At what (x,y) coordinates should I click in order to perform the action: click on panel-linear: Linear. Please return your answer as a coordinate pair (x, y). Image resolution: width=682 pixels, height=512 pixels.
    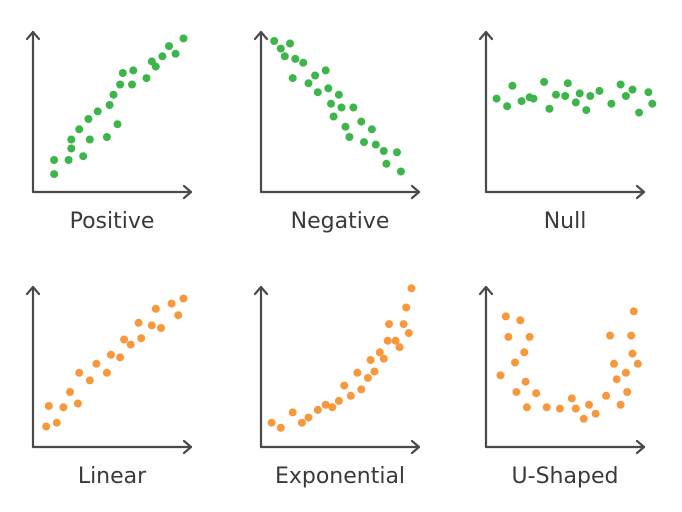
    Looking at the image, I should click on (109, 387).